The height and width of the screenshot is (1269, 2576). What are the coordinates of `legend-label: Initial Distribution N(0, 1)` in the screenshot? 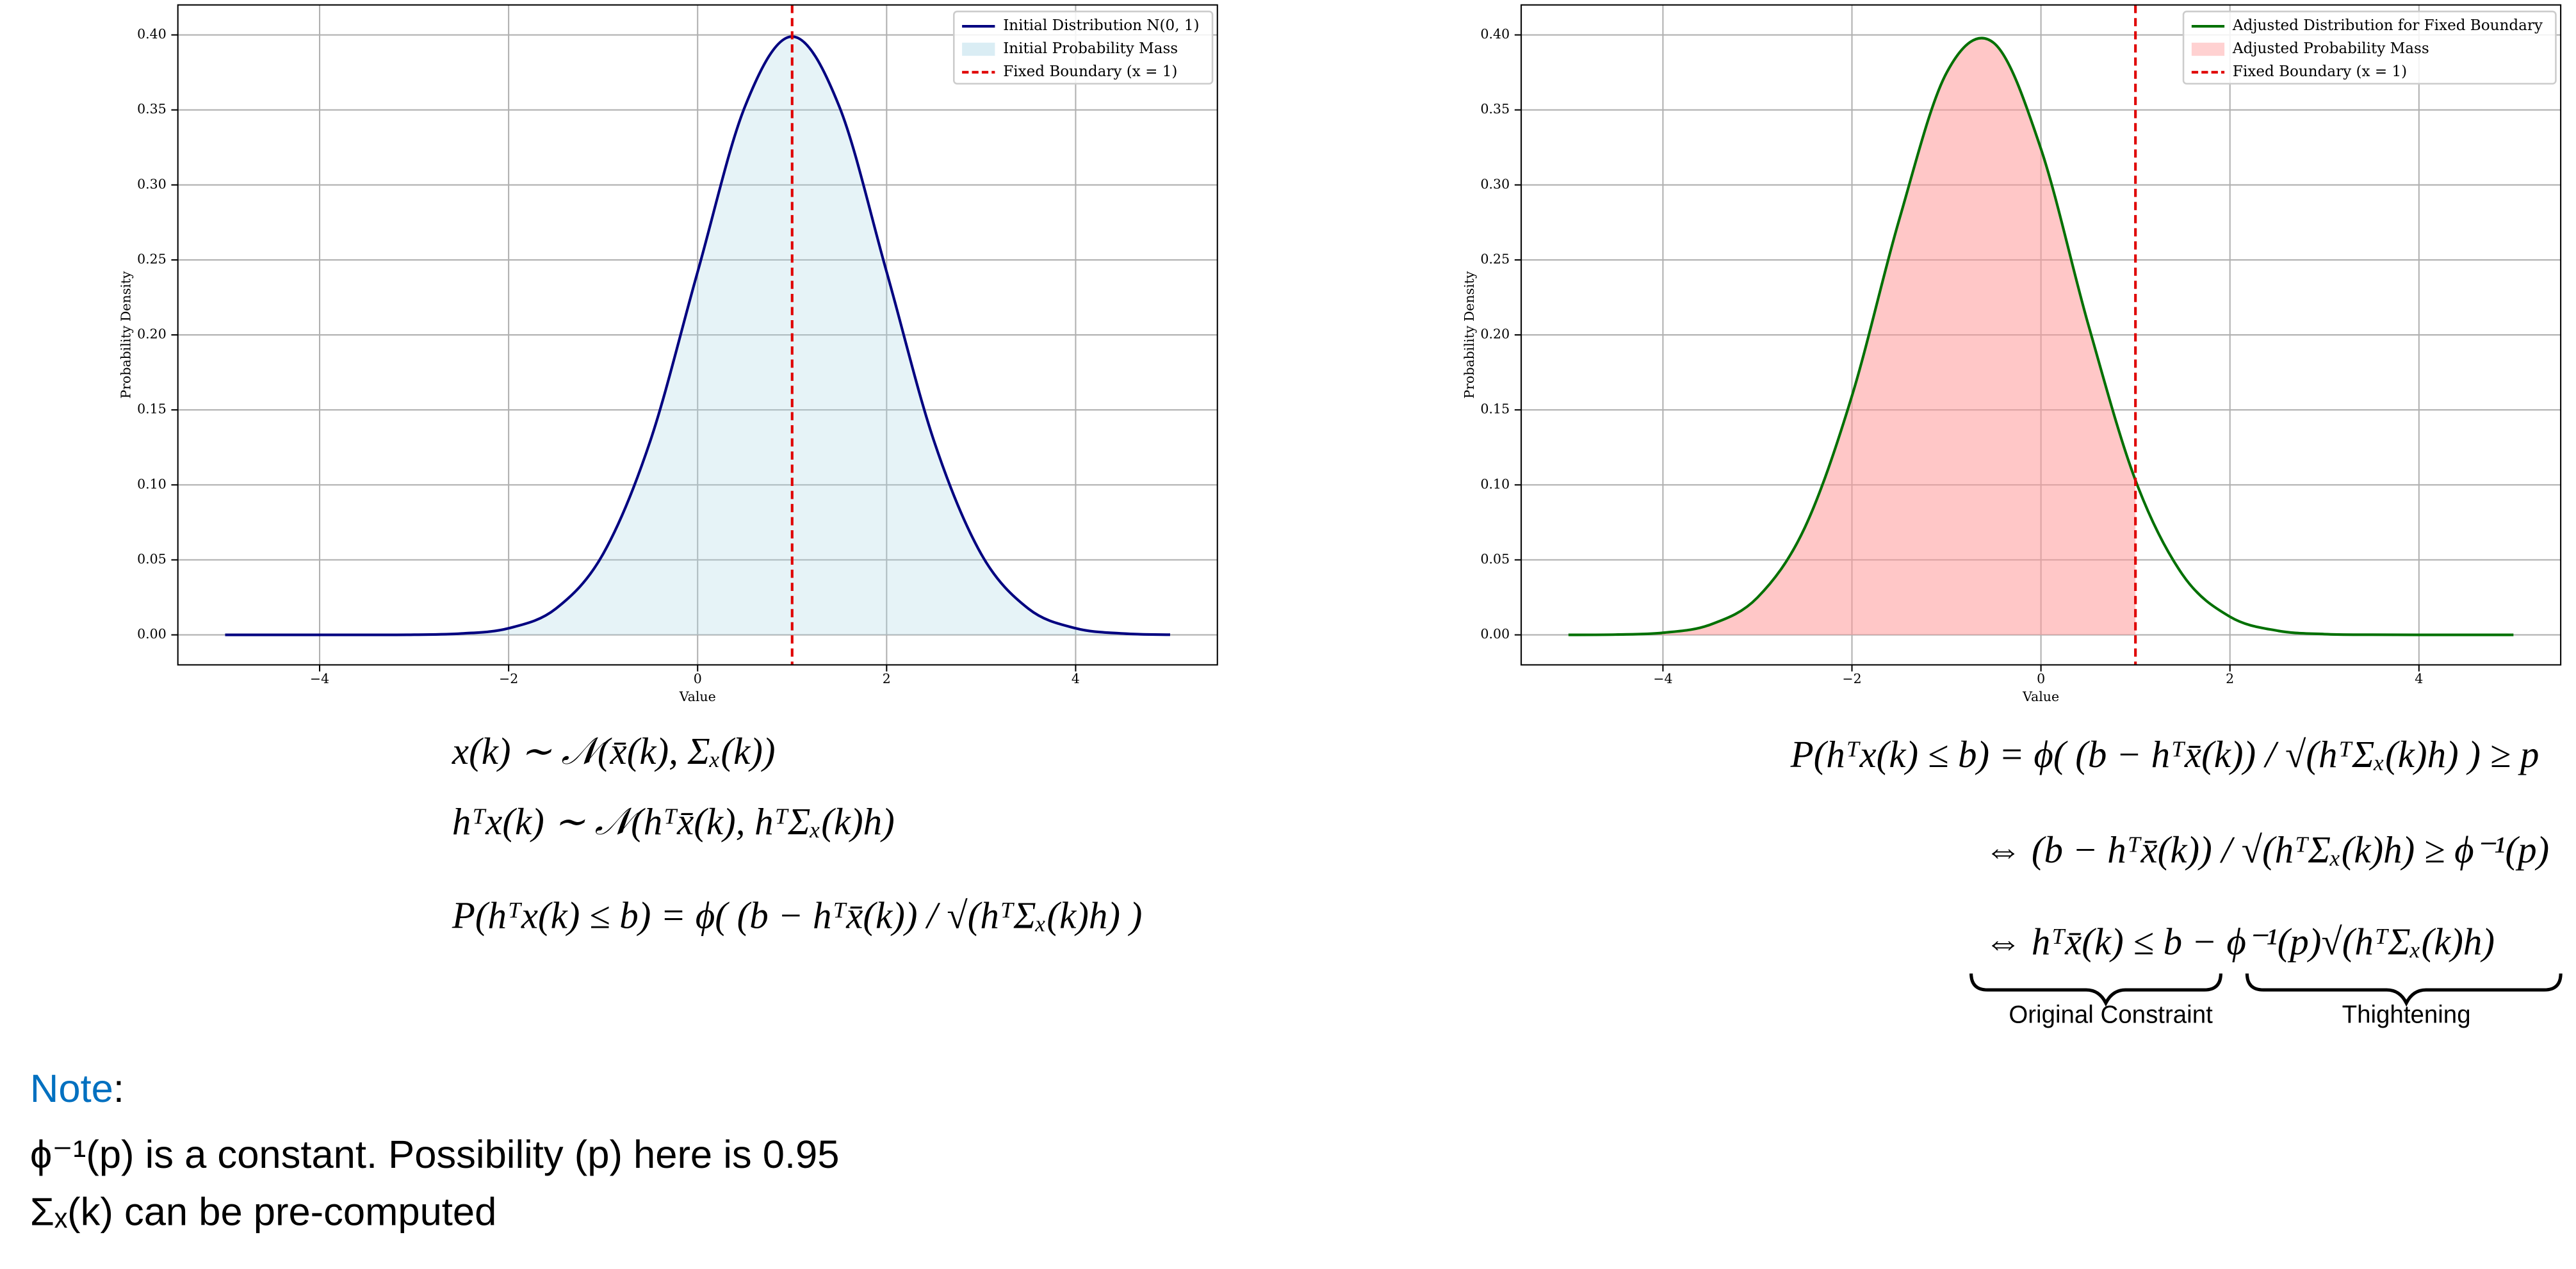 It's located at (1101, 25).